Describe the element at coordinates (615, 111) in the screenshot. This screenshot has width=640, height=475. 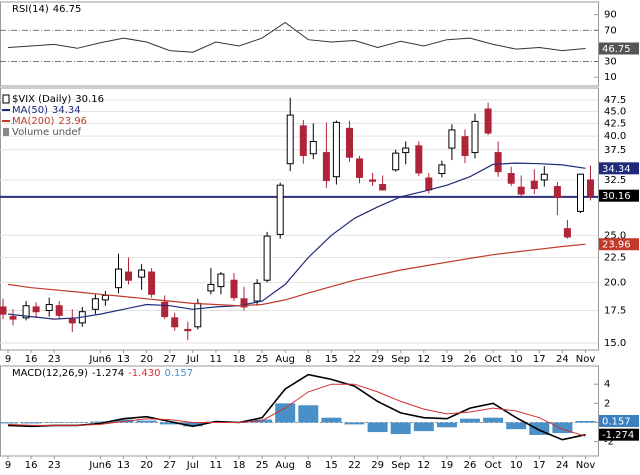
I see `y-tick-label: 45.0` at that location.